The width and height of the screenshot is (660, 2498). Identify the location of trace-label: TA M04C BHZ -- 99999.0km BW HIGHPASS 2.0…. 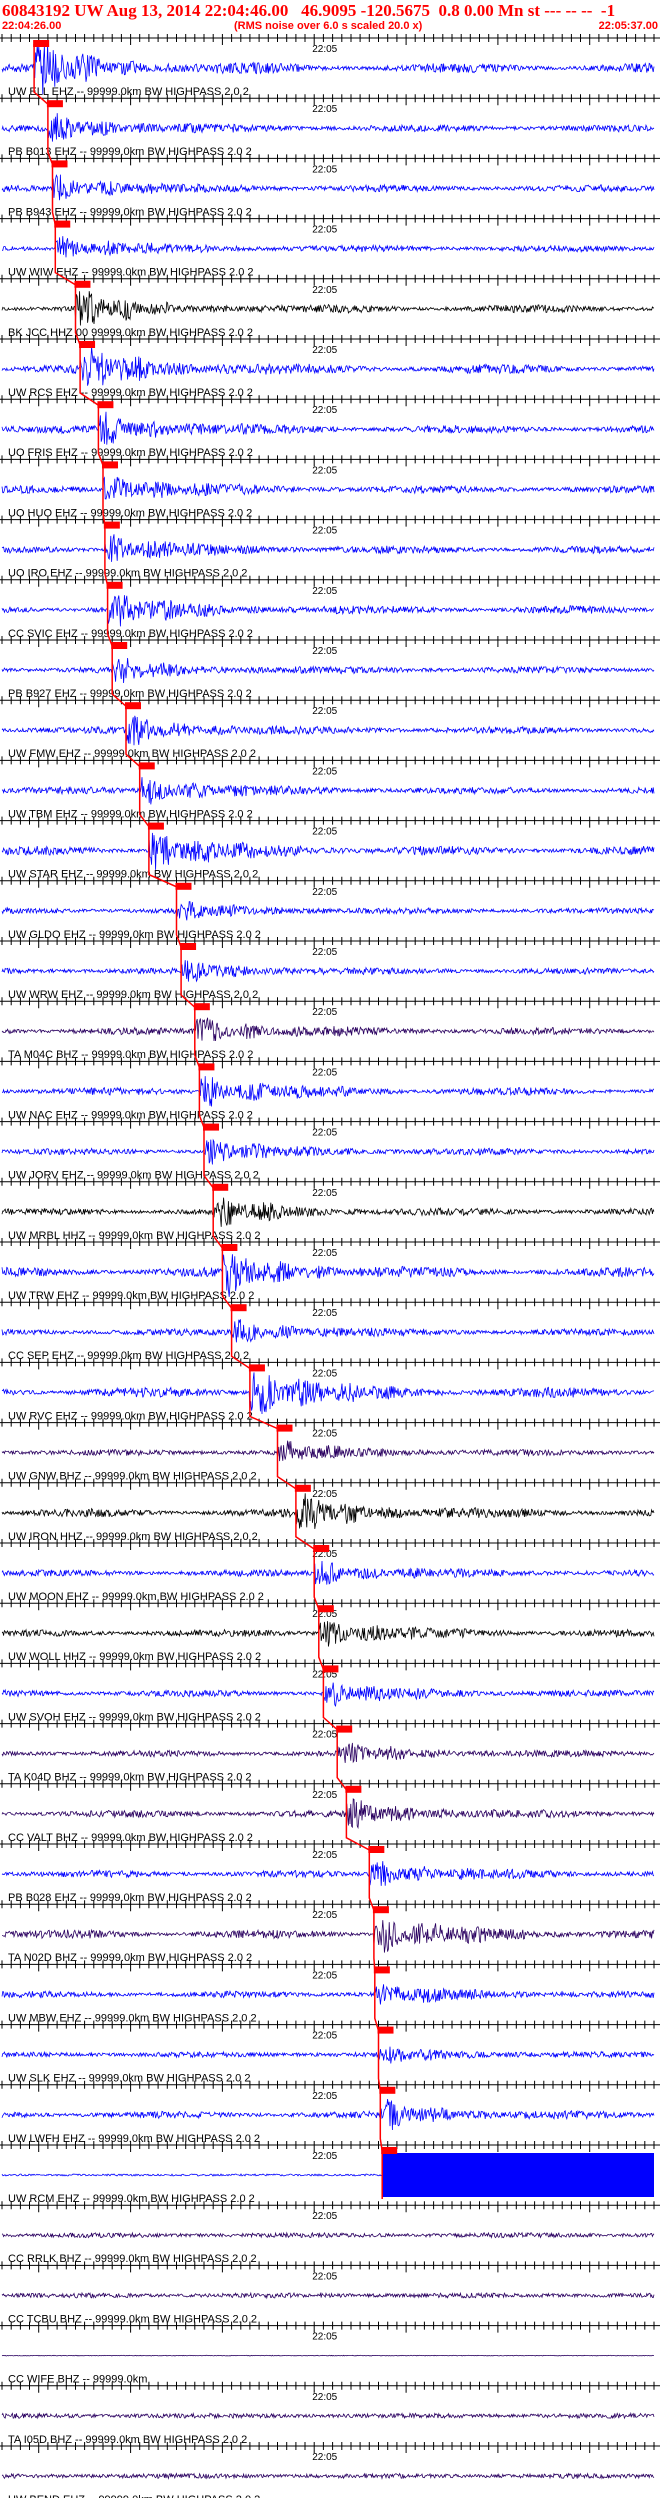
(130, 1055).